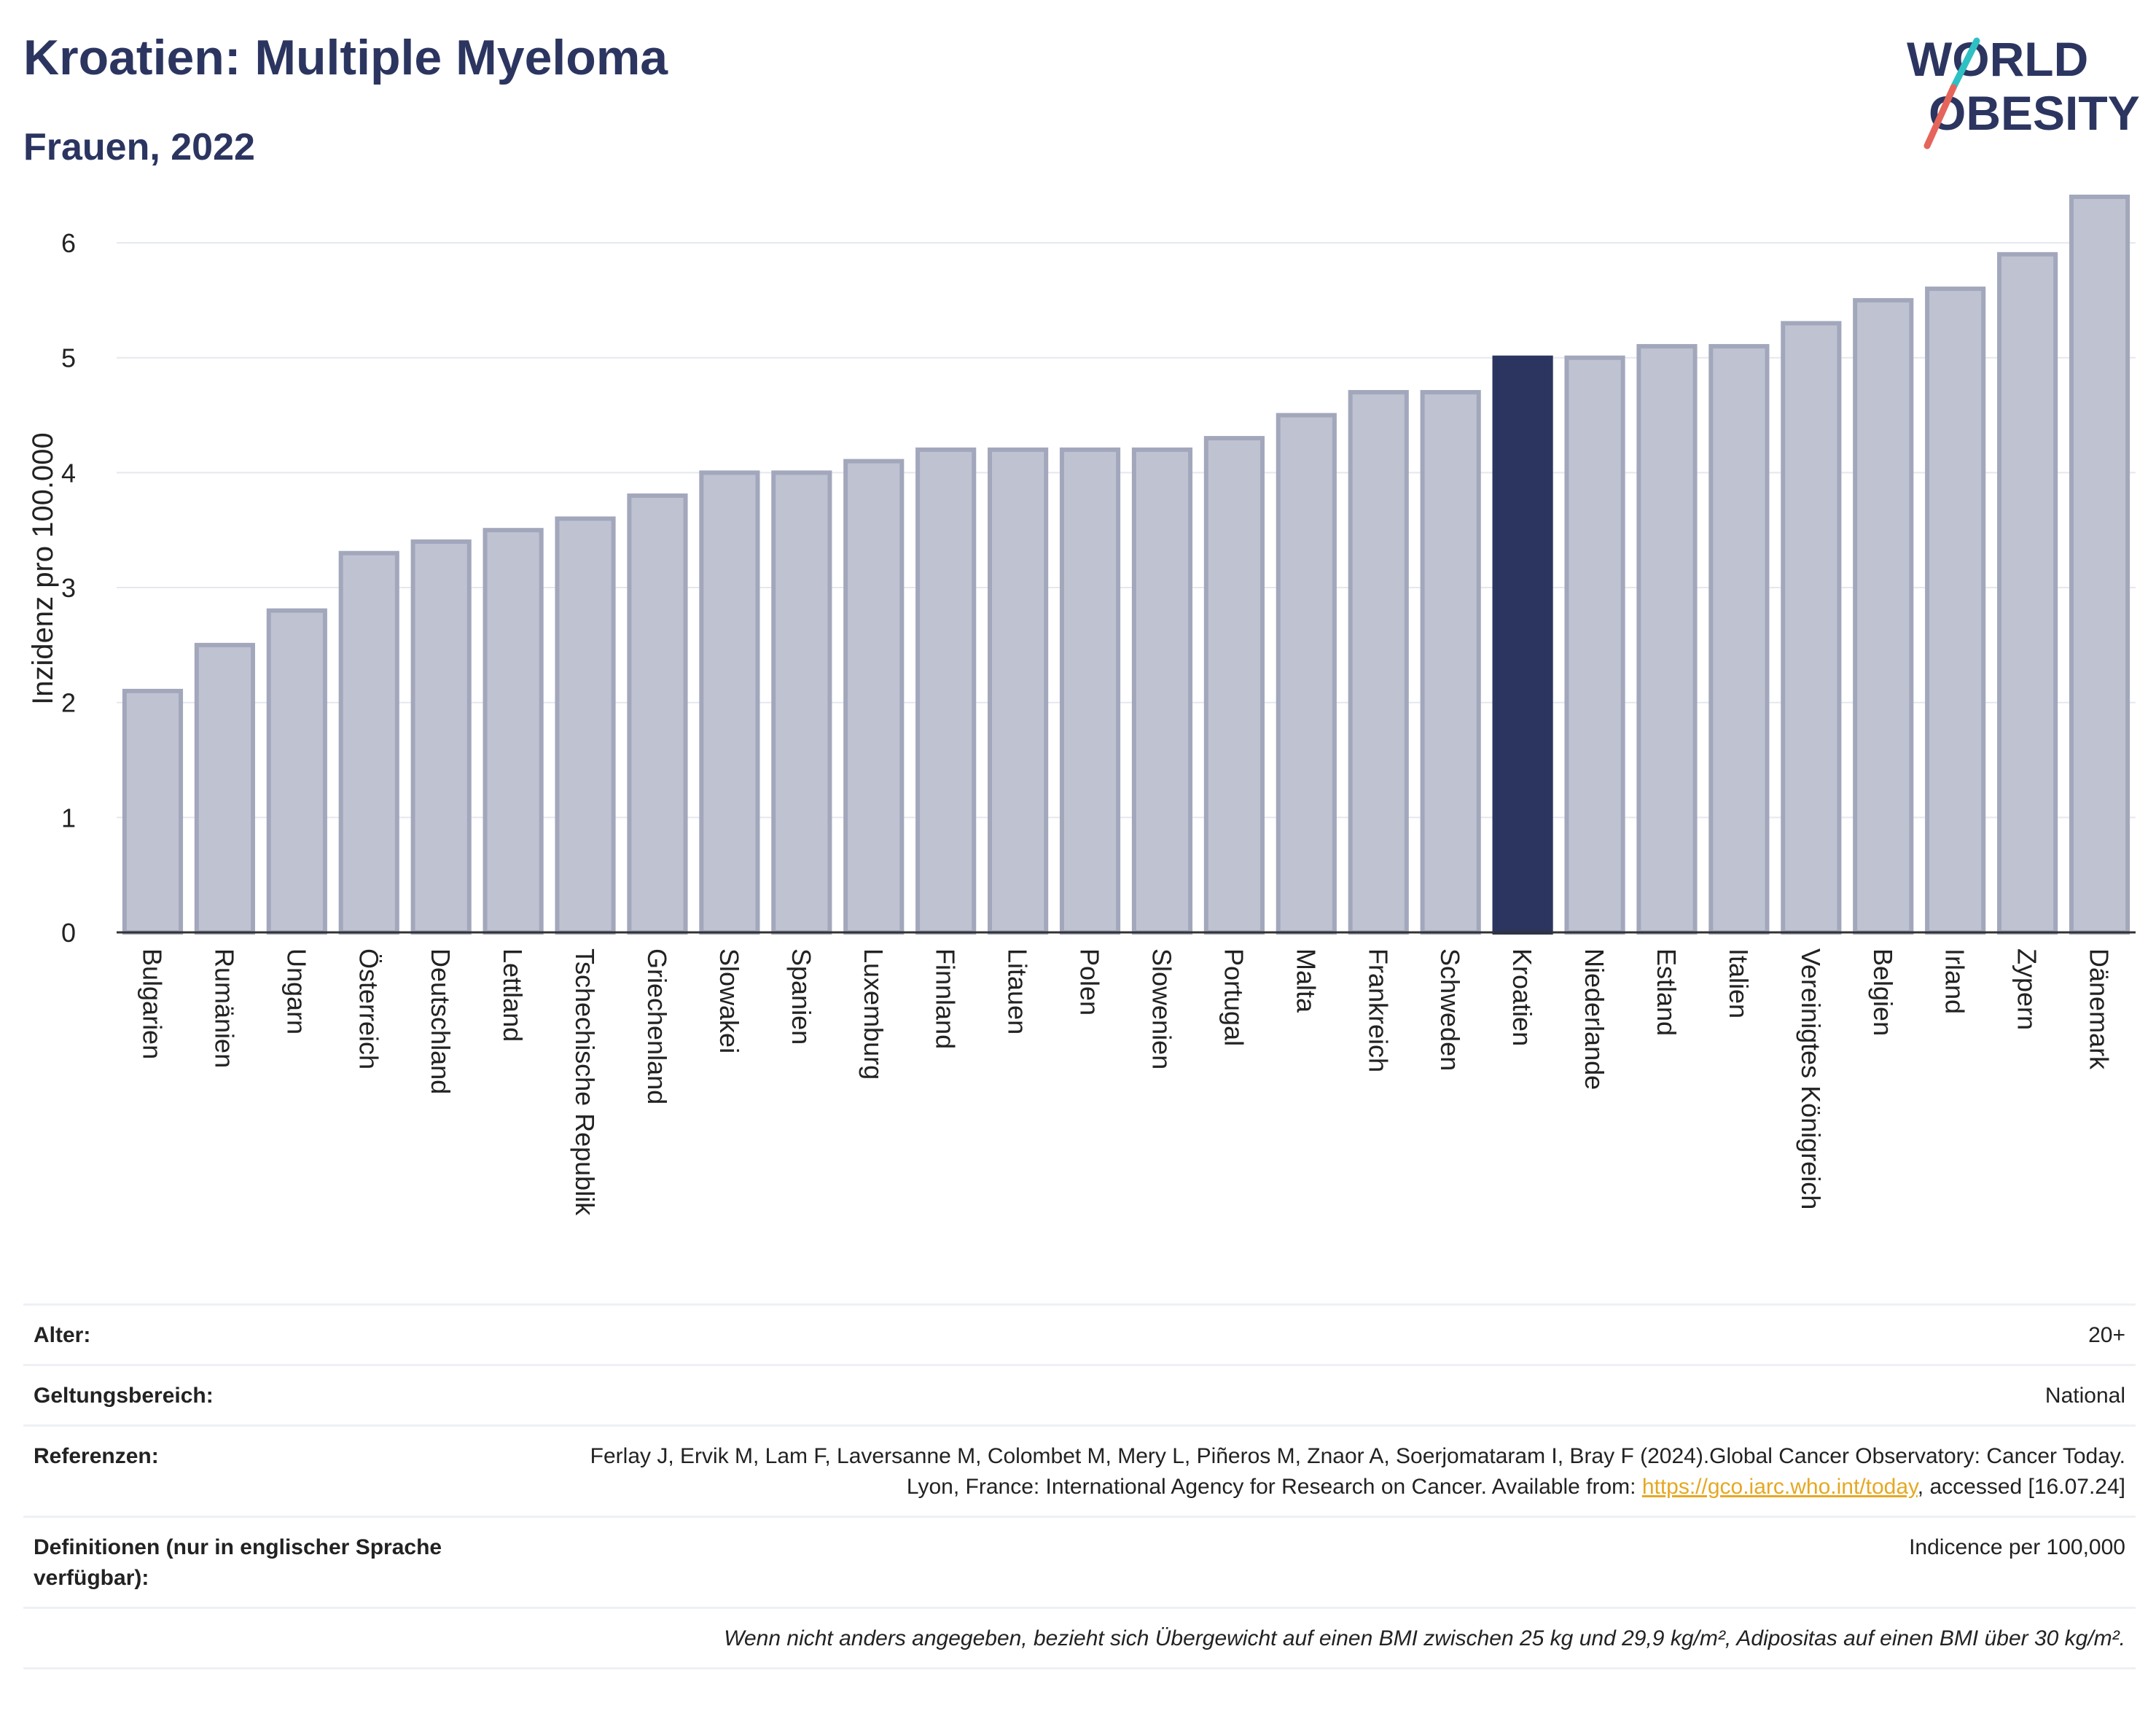 This screenshot has height=1735, width=2156. Describe the element at coordinates (124, 1396) in the screenshot. I see `scope-label: Geltungsbereich:` at that location.